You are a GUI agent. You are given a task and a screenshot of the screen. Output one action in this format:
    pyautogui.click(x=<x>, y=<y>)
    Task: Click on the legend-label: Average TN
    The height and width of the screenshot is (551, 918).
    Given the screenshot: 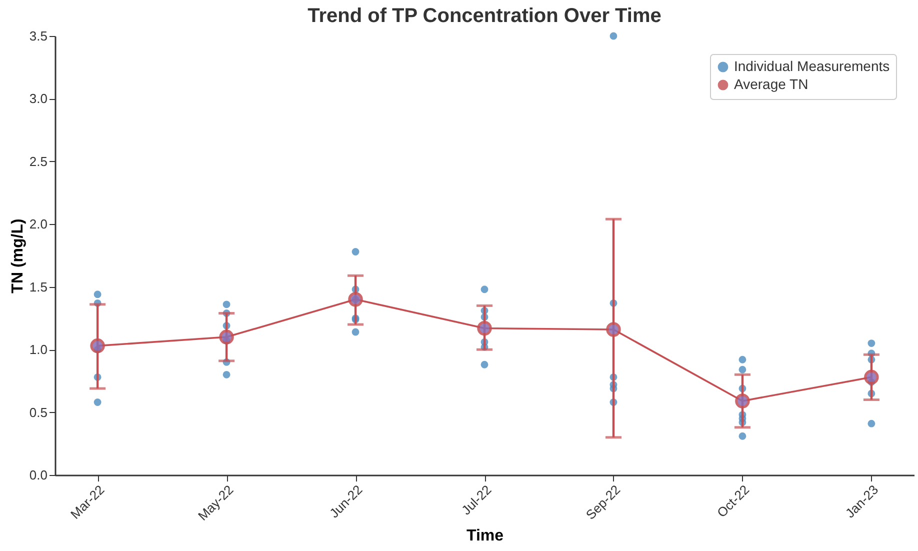 What is the action you would take?
    pyautogui.click(x=771, y=84)
    